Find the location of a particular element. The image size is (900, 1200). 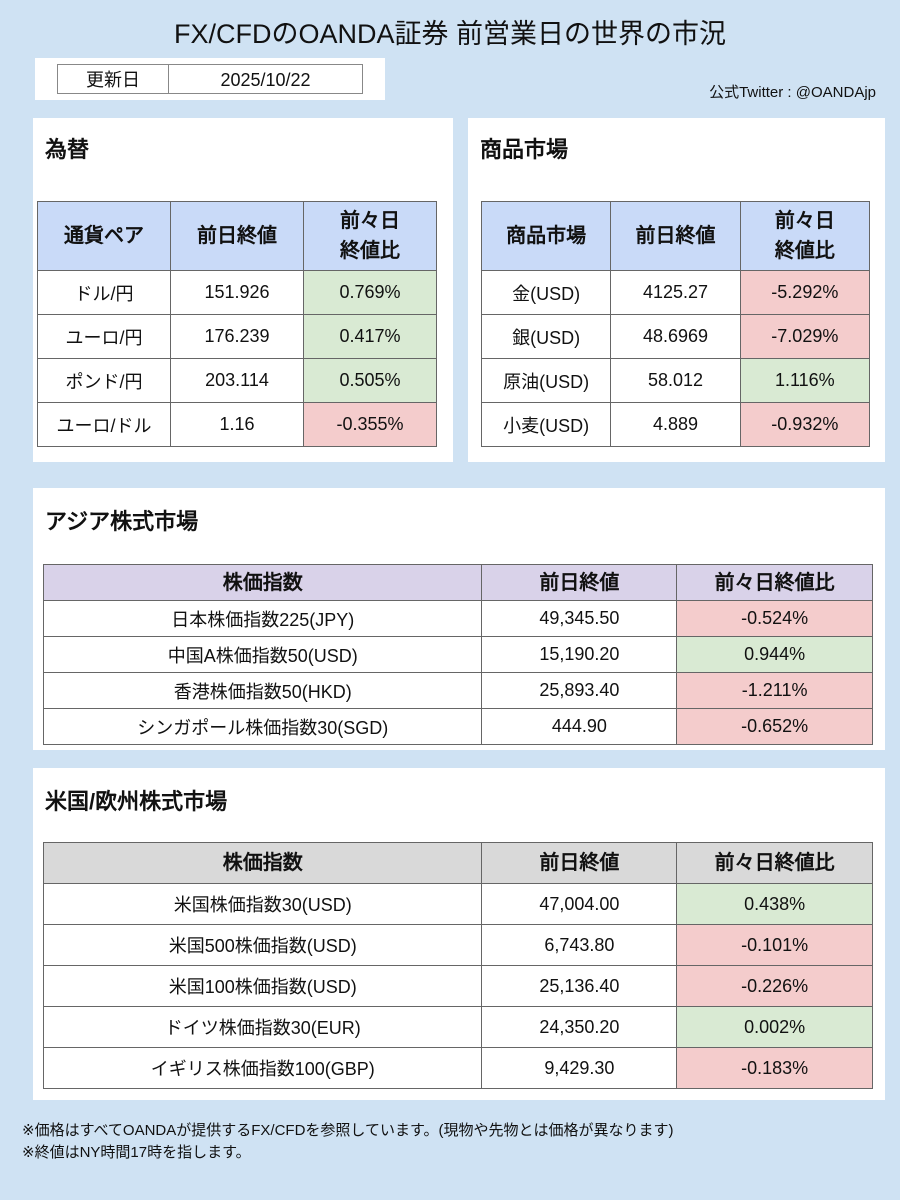

update-date: 2025/10/22 is located at coordinates (265, 79).